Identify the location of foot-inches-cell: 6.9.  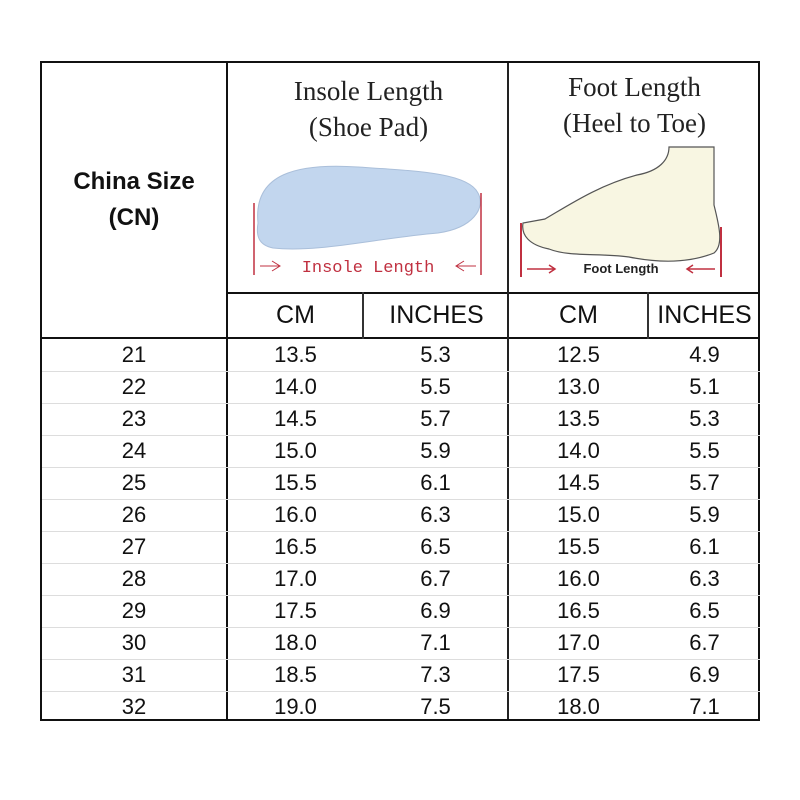
(704, 674).